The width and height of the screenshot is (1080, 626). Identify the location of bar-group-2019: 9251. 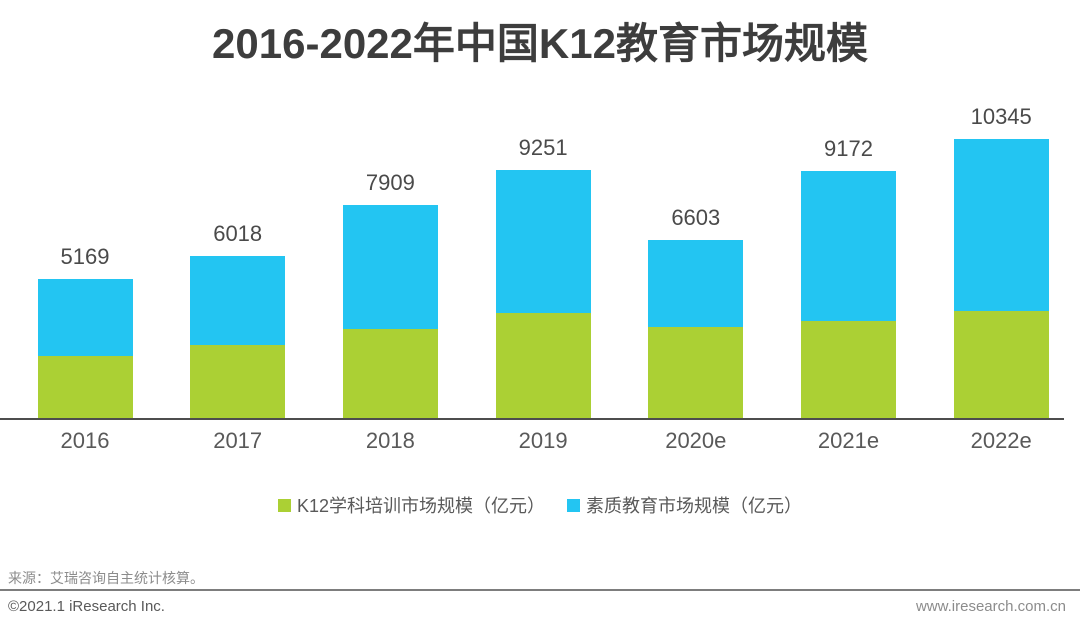
(543, 276).